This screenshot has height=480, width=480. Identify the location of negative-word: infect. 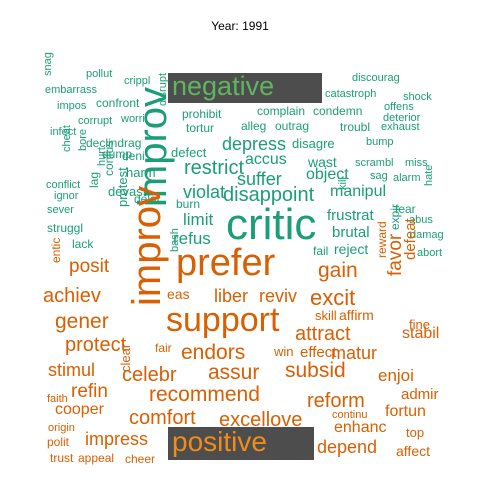
(63, 132).